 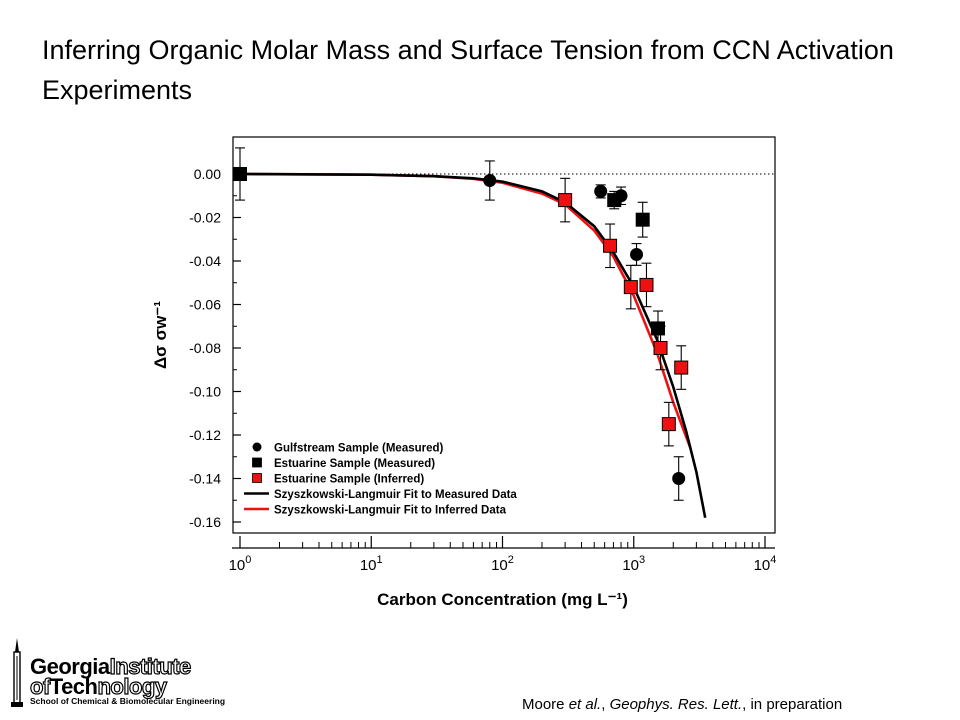 What do you see at coordinates (17, 672) in the screenshot?
I see `tech-tower-icon` at bounding box center [17, 672].